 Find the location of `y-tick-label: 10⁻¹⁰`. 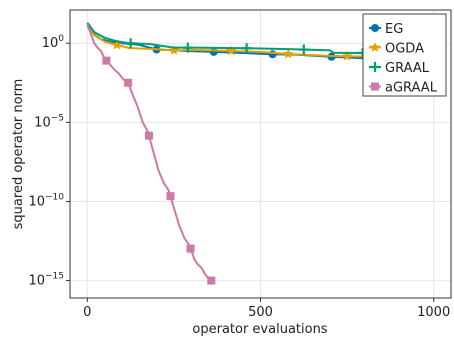

y-tick-label: 10⁻¹⁰ is located at coordinates (46, 200).